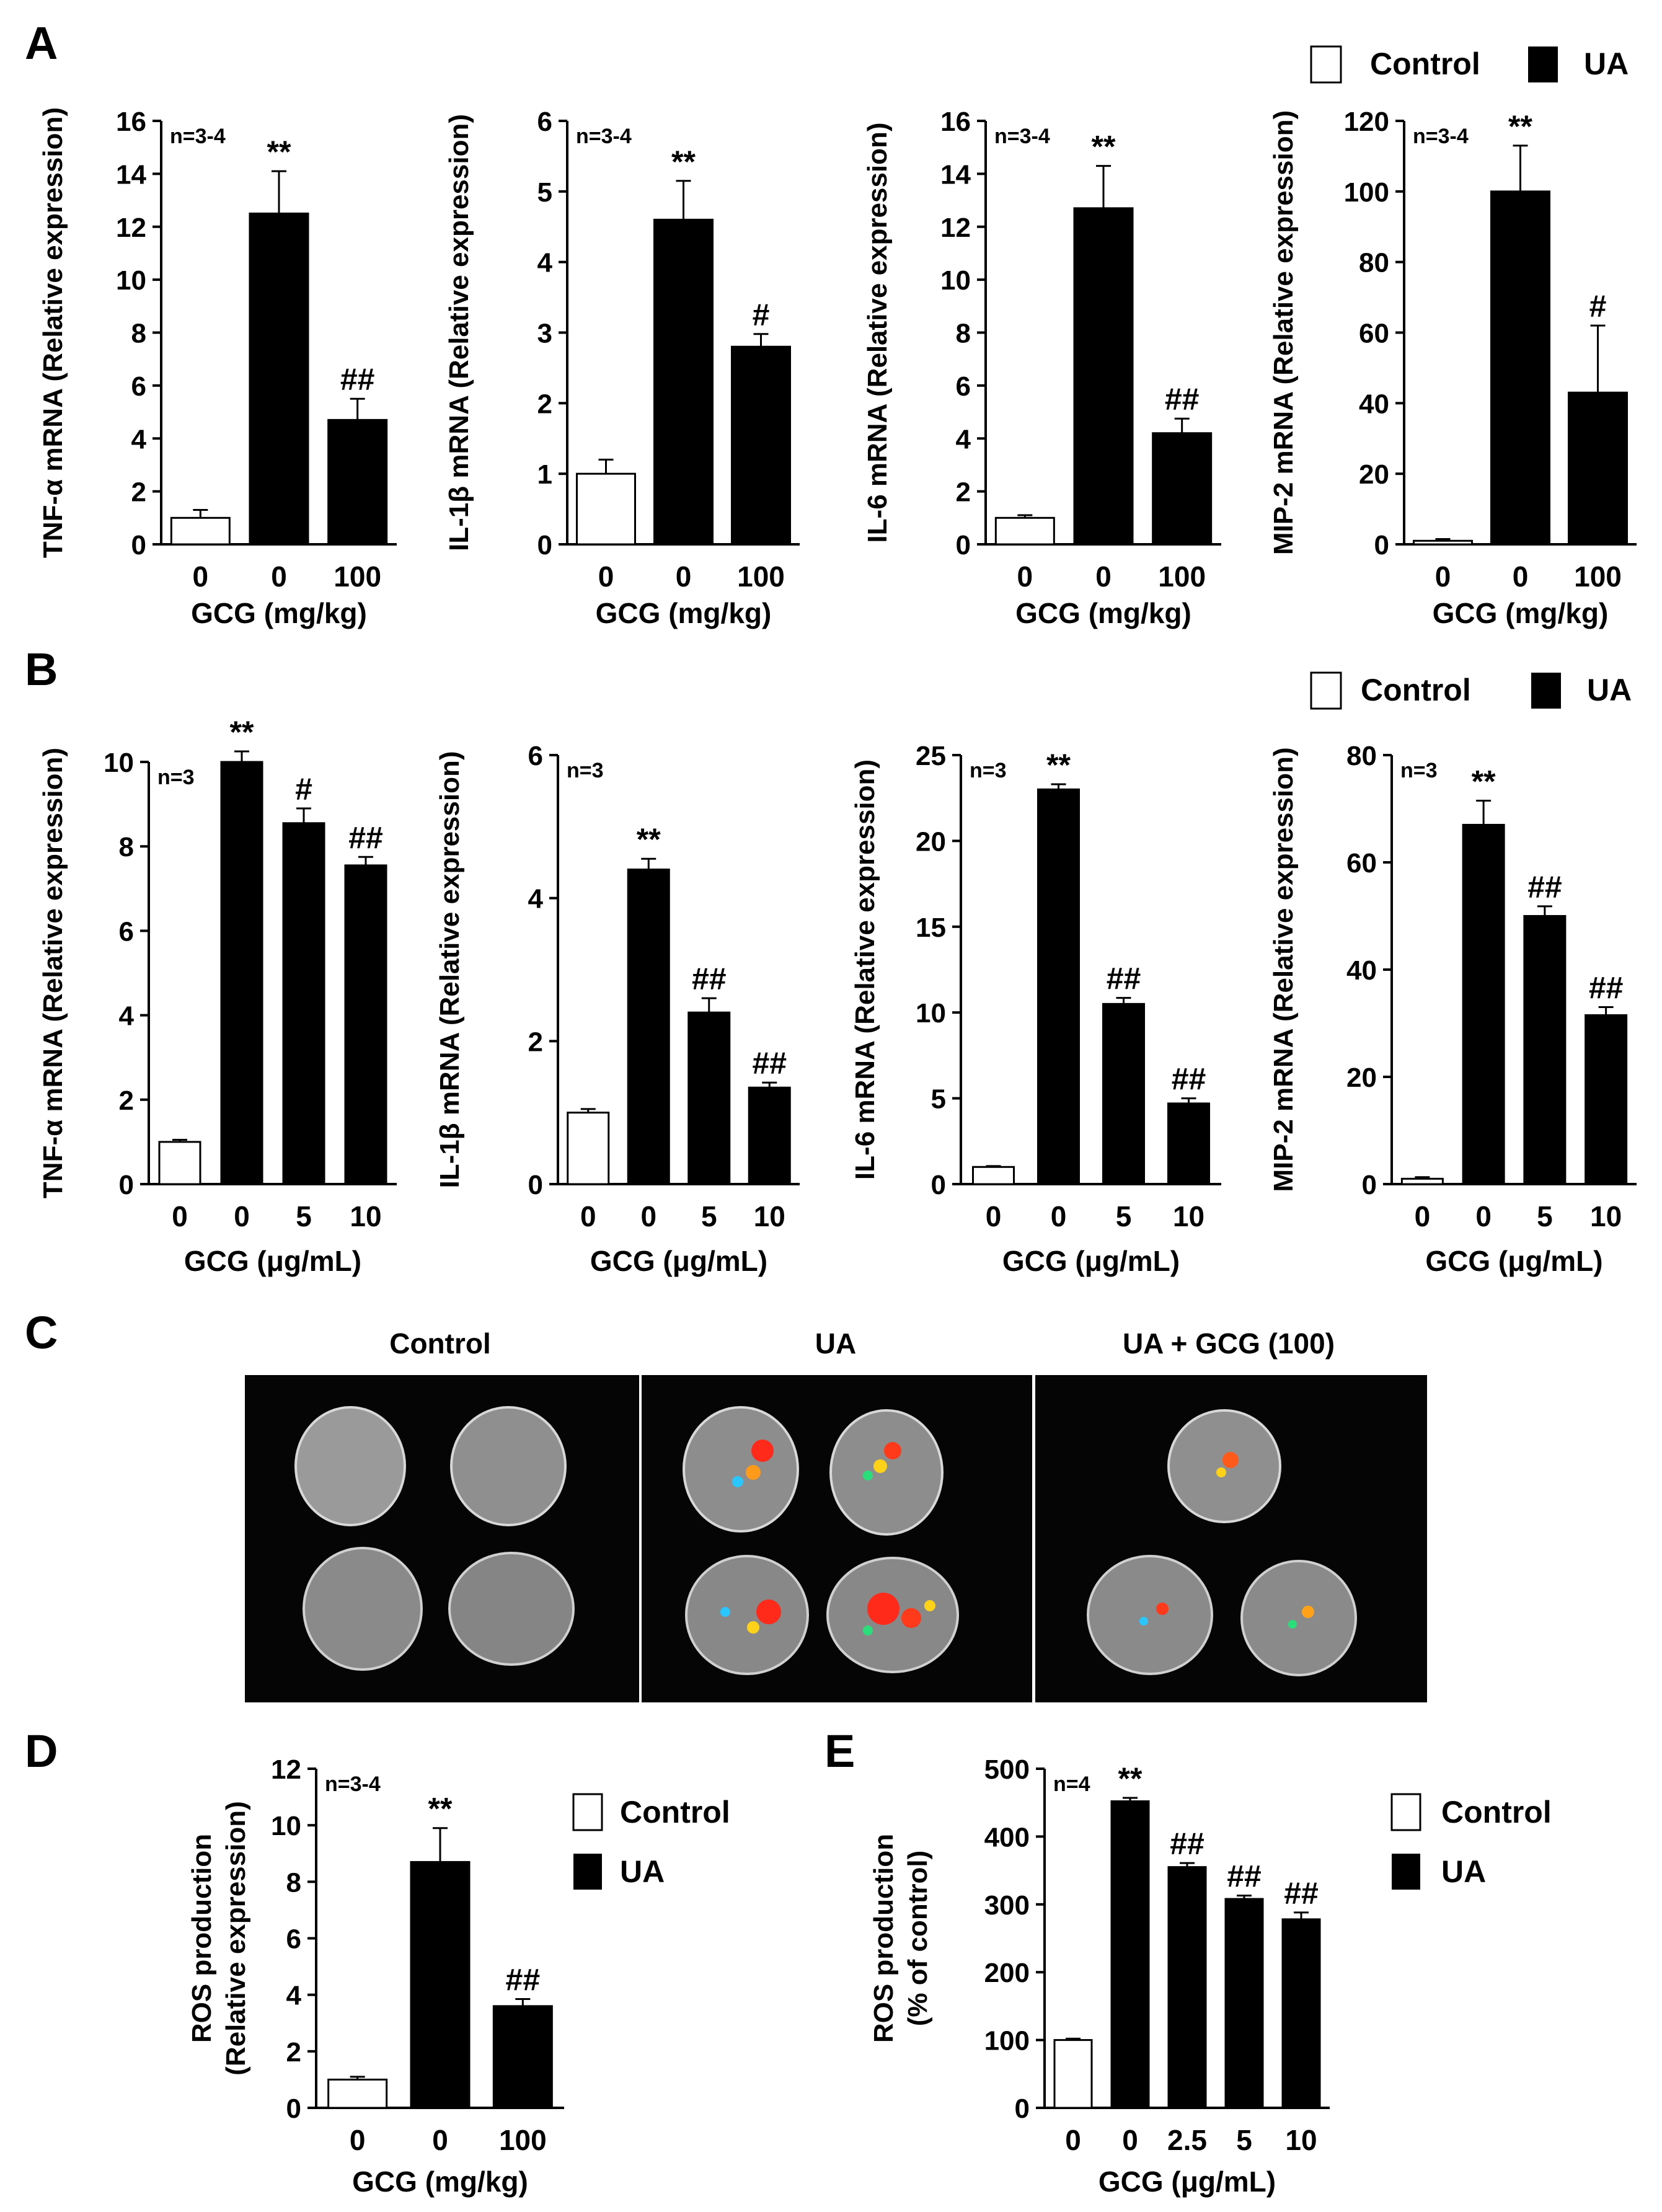 The image size is (1662, 2212). What do you see at coordinates (459, 332) in the screenshot?
I see `y-axis-title: IL-1β mRNA (Relative expression)` at bounding box center [459, 332].